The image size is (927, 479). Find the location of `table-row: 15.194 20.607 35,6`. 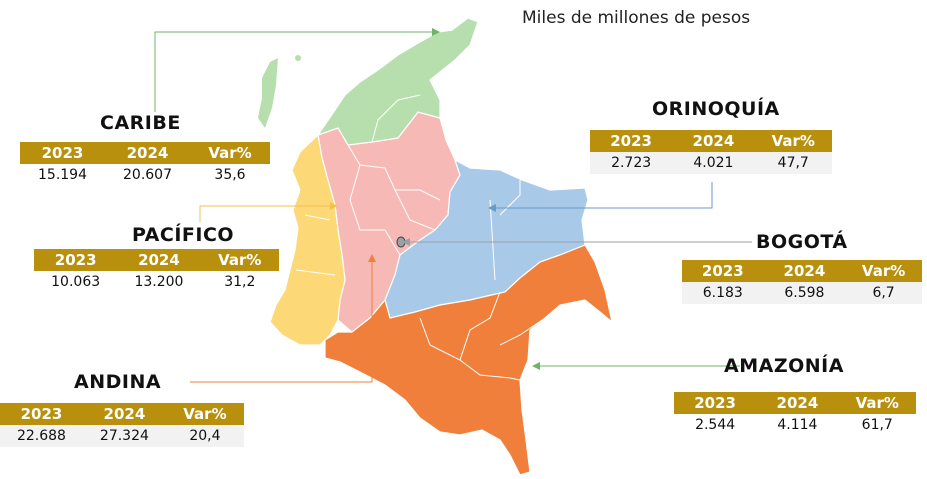

table-row: 15.194 20.607 35,6 is located at coordinates (145, 175).